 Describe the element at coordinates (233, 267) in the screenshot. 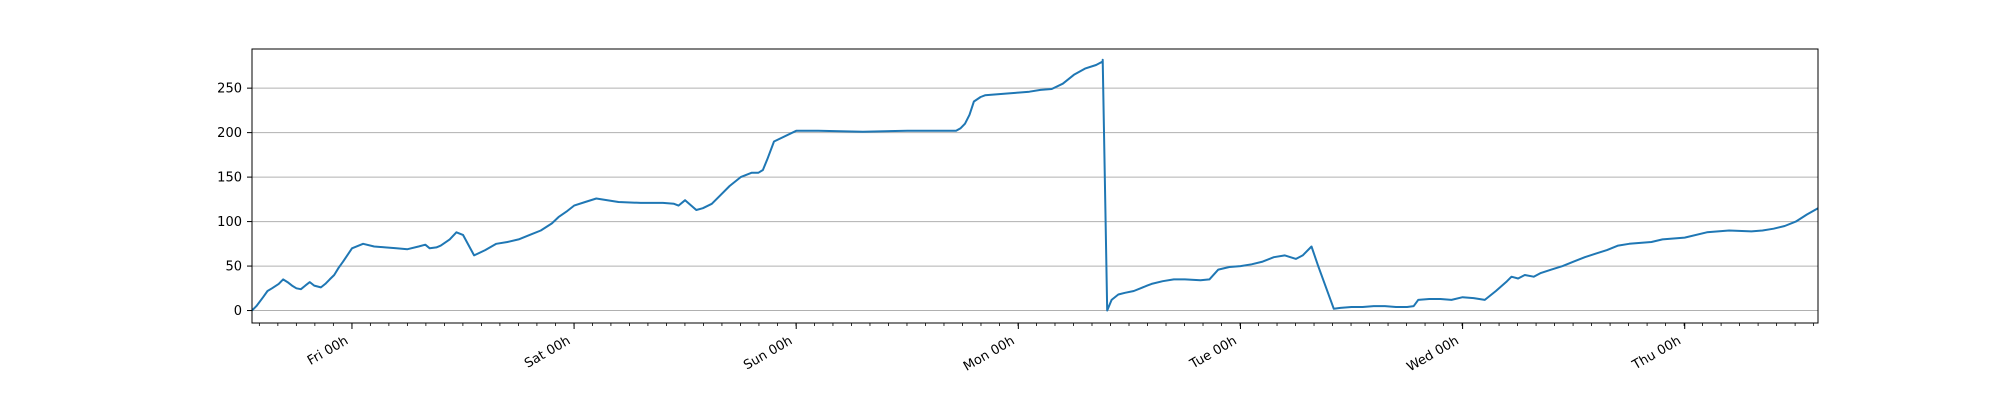

I see `y-tick-label: 50` at that location.